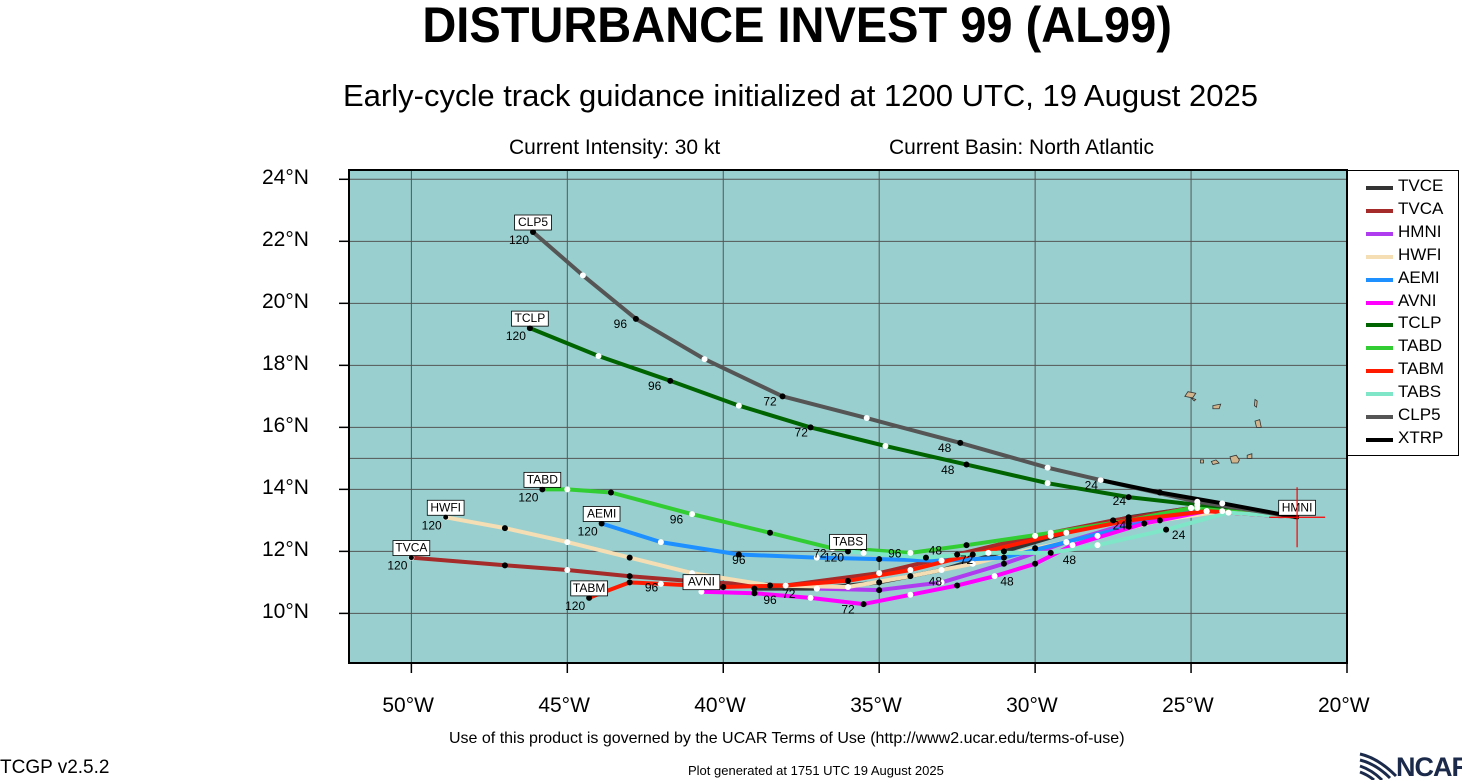 The image size is (1462, 783). I want to click on legend-item-tabm: TABM, so click(1404, 369).